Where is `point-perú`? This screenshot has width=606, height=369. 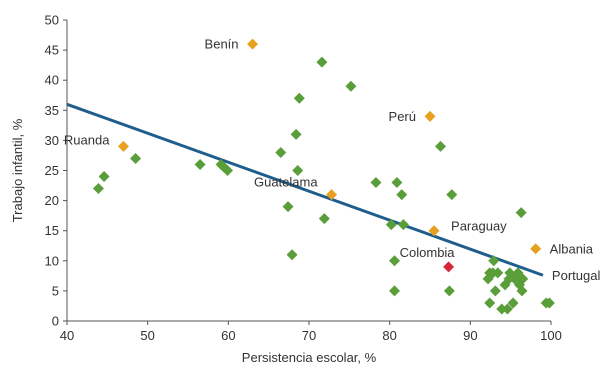 point-perú is located at coordinates (430, 116).